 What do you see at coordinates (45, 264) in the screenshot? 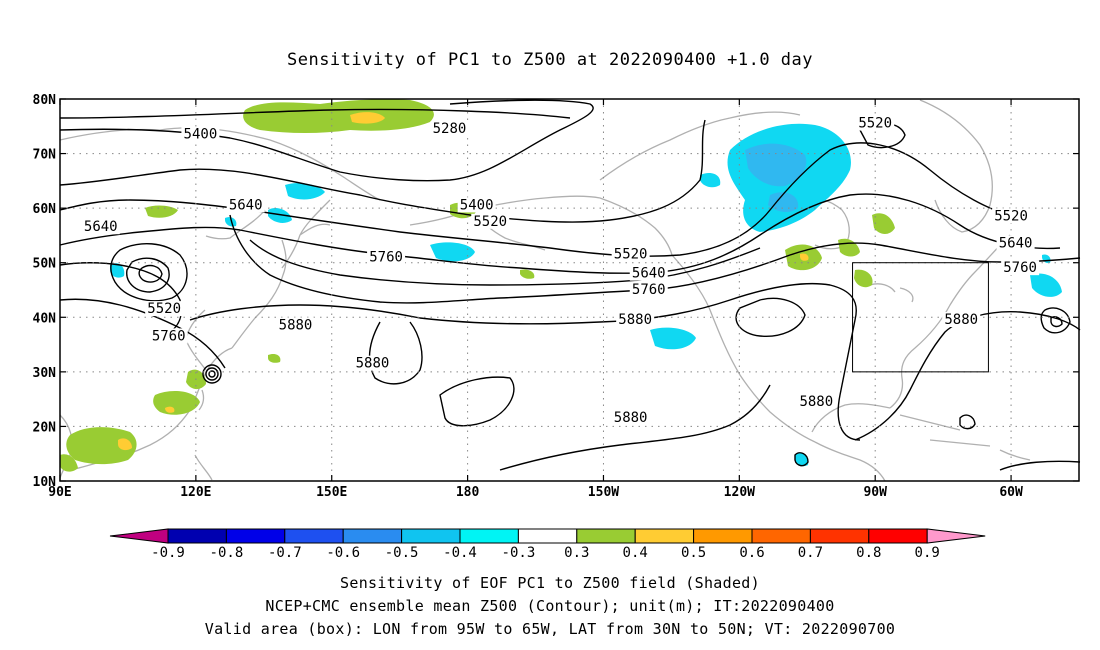
I see `lat-tick-label: 50N` at bounding box center [45, 264].